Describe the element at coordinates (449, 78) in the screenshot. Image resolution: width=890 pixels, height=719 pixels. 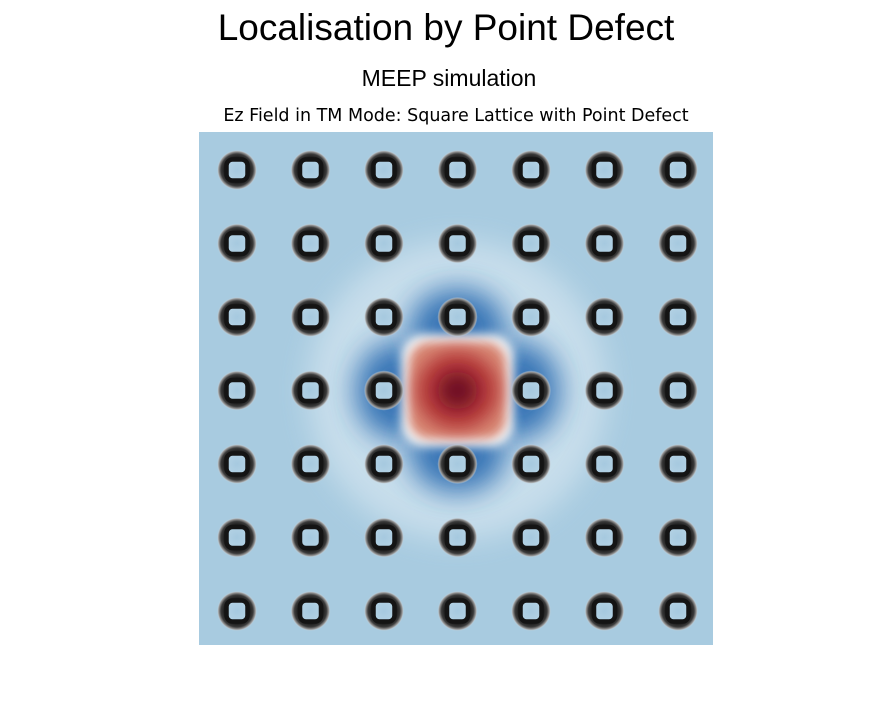
I see `figure-subtitle: MEEP simulation` at that location.